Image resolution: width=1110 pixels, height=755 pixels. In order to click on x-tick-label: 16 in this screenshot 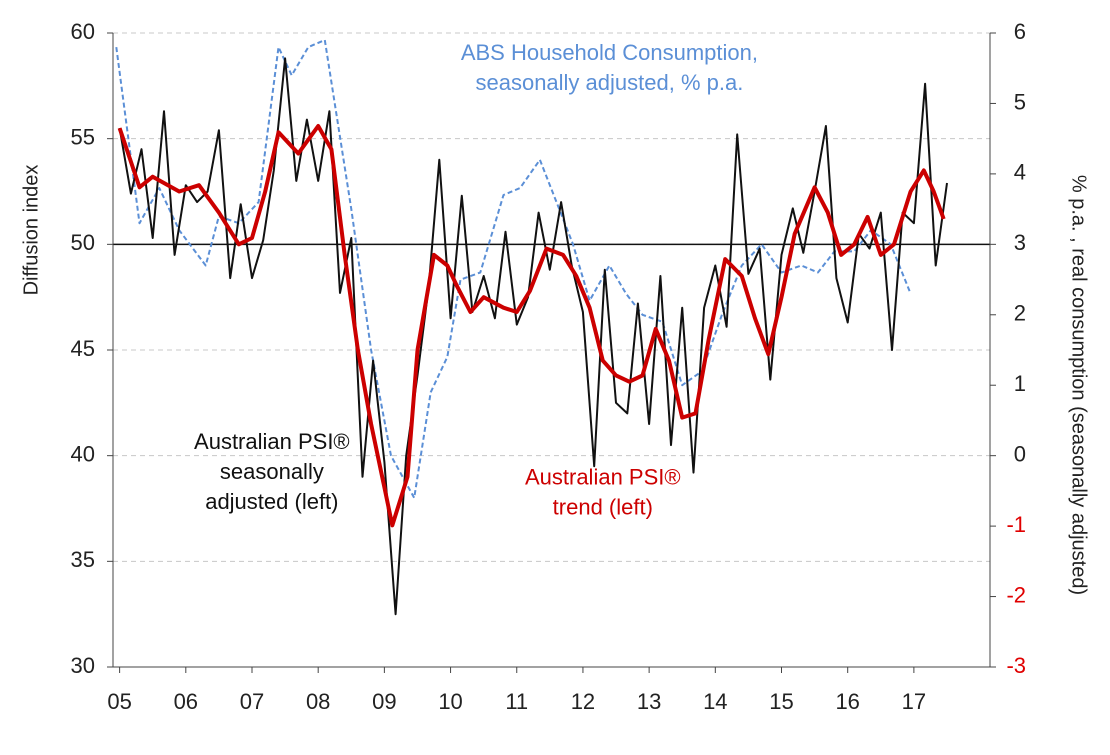, I will do `click(847, 701)`.